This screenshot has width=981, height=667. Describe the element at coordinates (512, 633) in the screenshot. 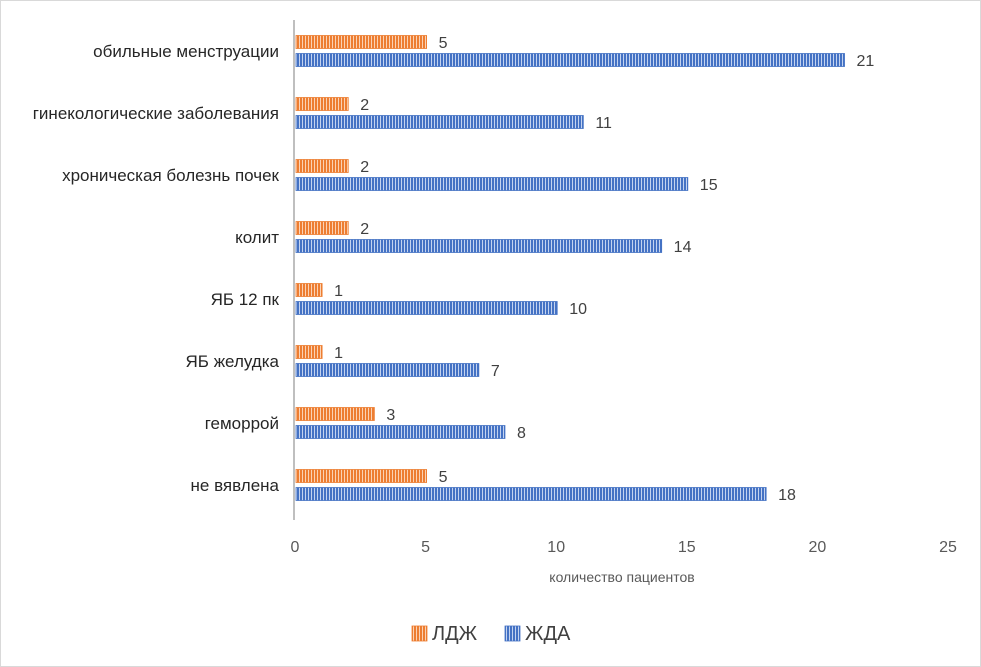

I see `legend-swatch-zhda` at that location.